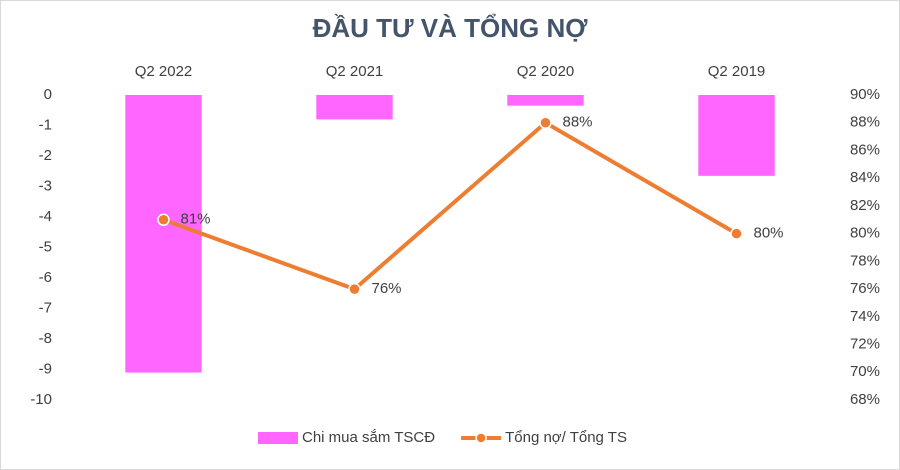 This screenshot has height=470, width=900. What do you see at coordinates (355, 71) in the screenshot?
I see `x-tick-label: Q2 2021` at bounding box center [355, 71].